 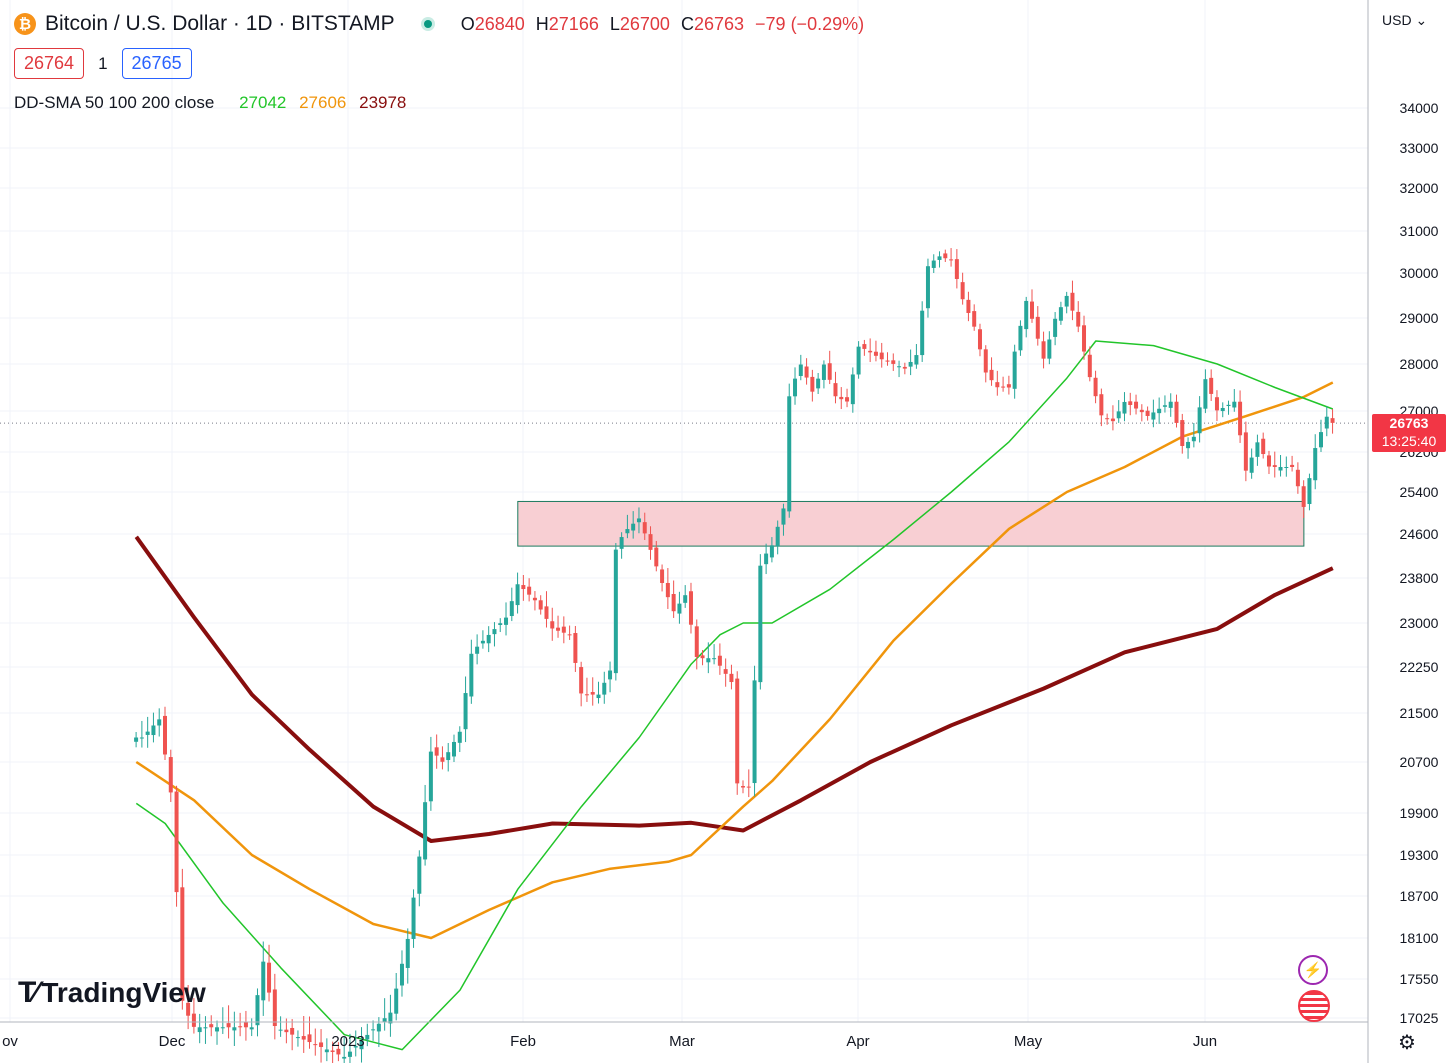 What do you see at coordinates (1314, 1006) in the screenshot?
I see `us-flag-icon` at bounding box center [1314, 1006].